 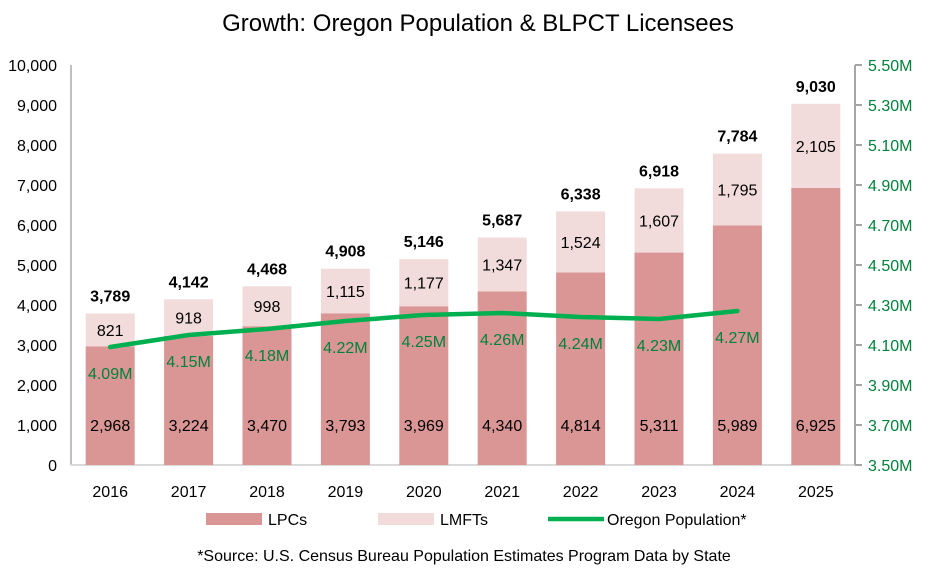 I want to click on y2-tick-label: 5.30M, so click(x=890, y=106).